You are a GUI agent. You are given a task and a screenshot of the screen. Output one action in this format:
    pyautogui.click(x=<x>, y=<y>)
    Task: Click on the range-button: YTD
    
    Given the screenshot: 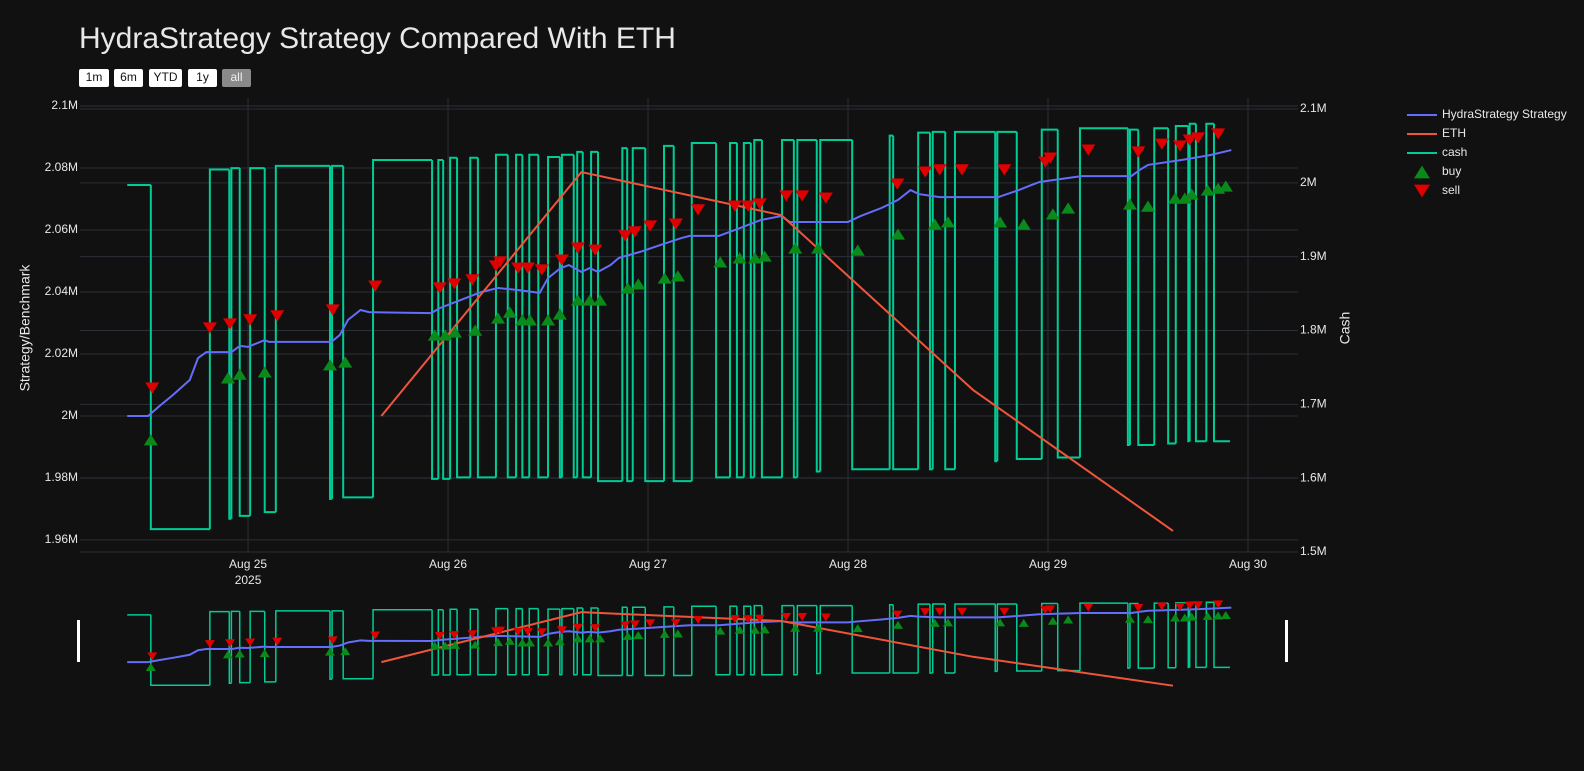 What is the action you would take?
    pyautogui.click(x=165, y=78)
    